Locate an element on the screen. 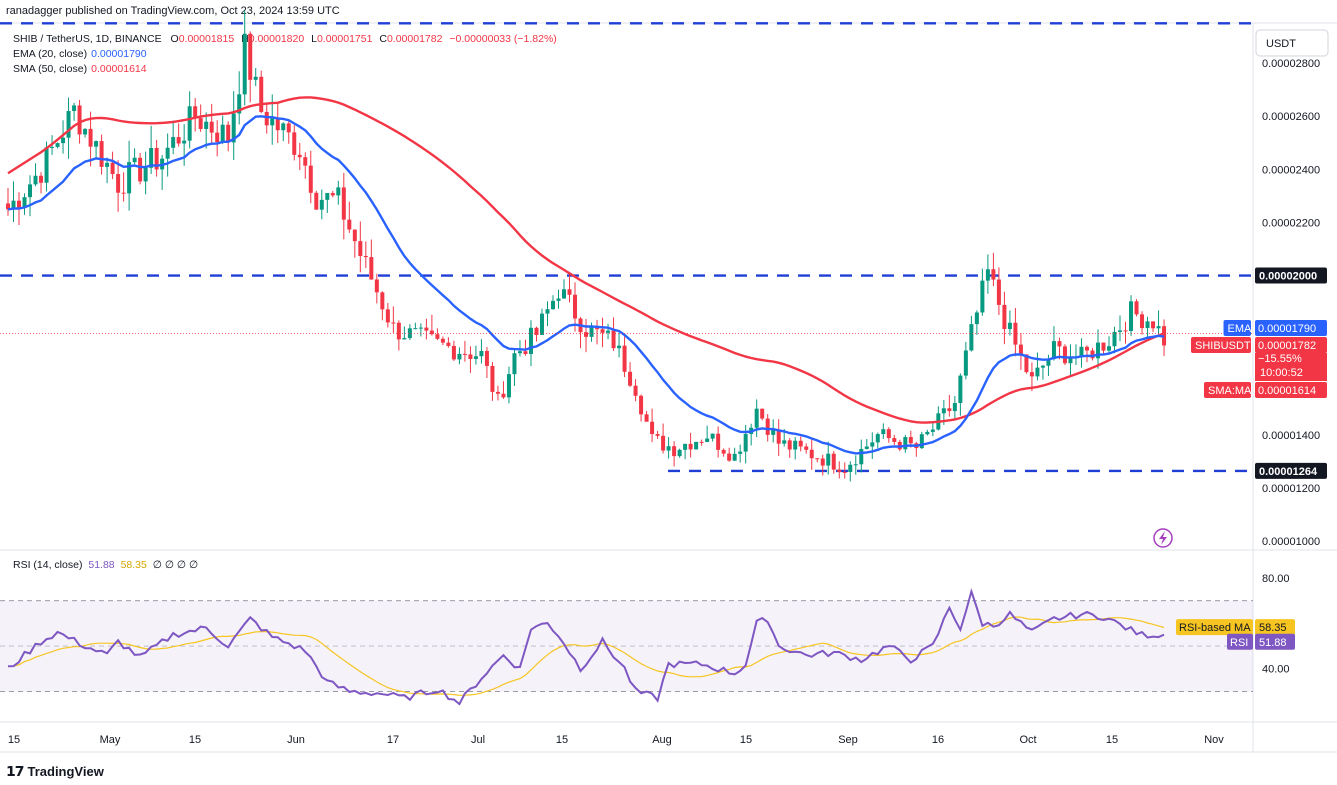 This screenshot has height=785, width=1337. low-value: 0.00001751 is located at coordinates (344, 39).